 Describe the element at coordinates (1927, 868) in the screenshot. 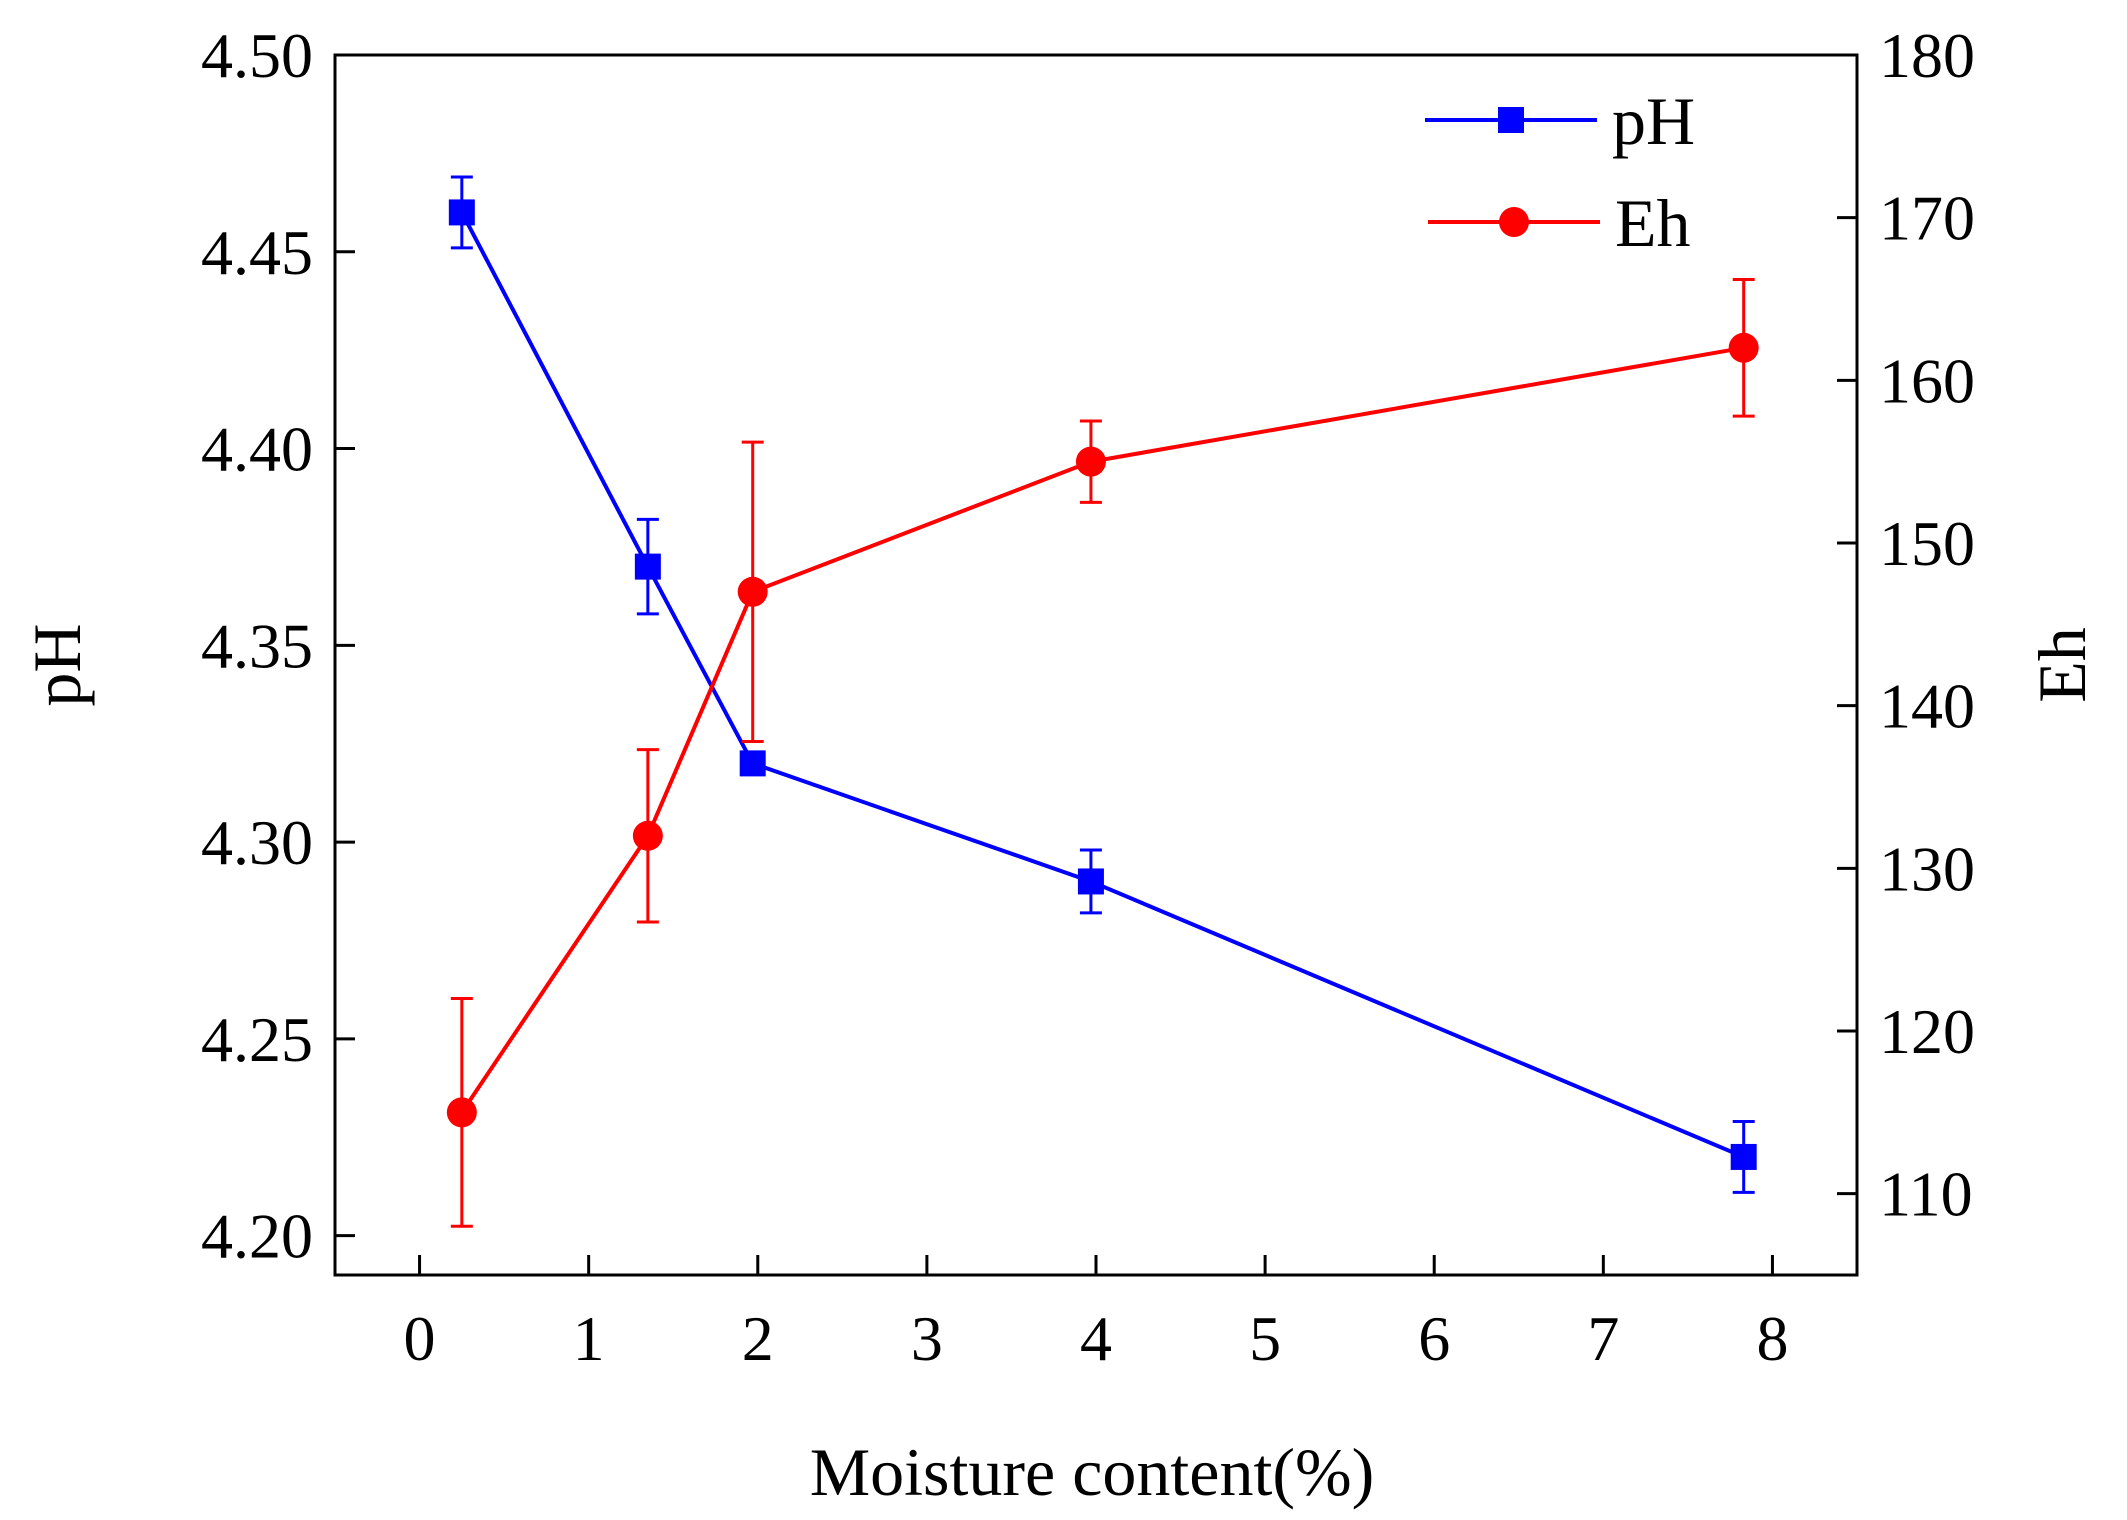

I see `right-tick-label: 130` at that location.